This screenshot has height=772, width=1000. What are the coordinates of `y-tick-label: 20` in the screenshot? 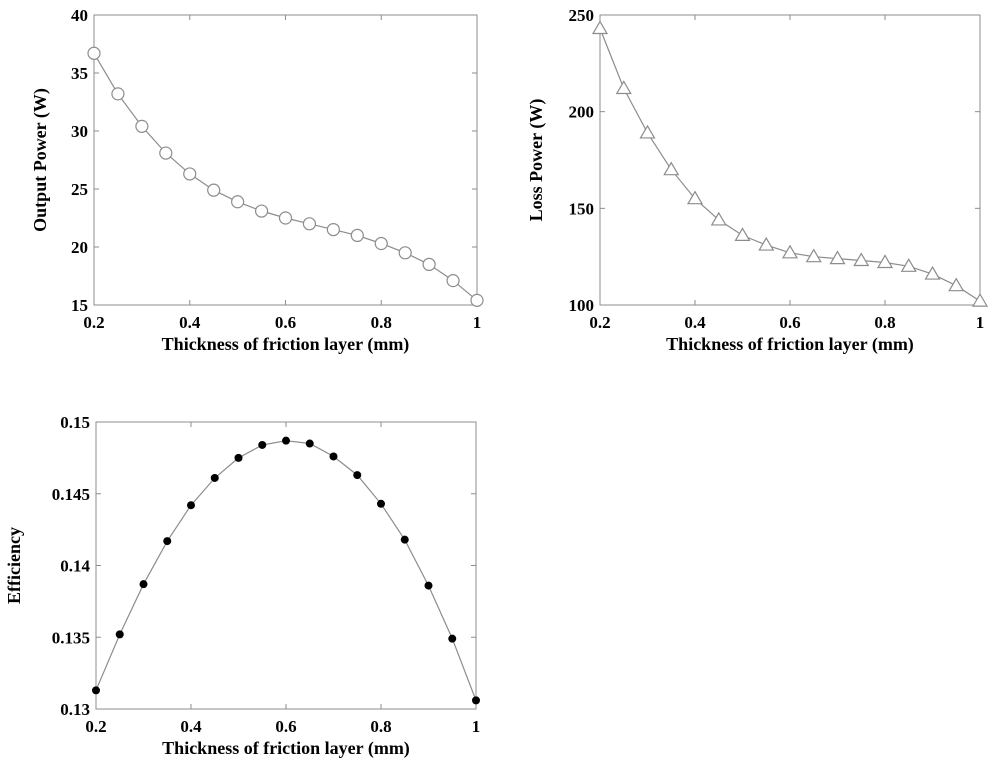 It's located at (79, 247).